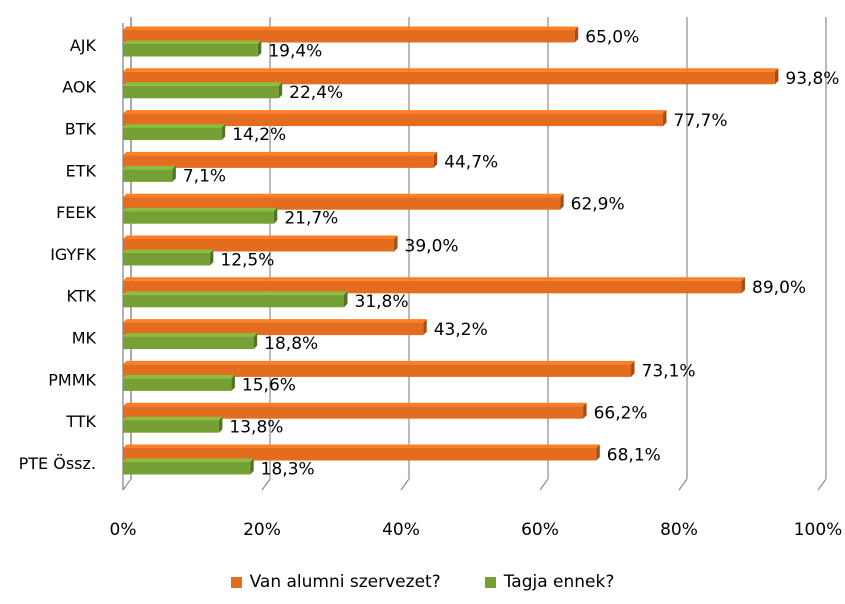 Image resolution: width=845 pixels, height=604 pixels. I want to click on legend: Van alumni szervezet? Tagja ennek?, so click(422, 582).